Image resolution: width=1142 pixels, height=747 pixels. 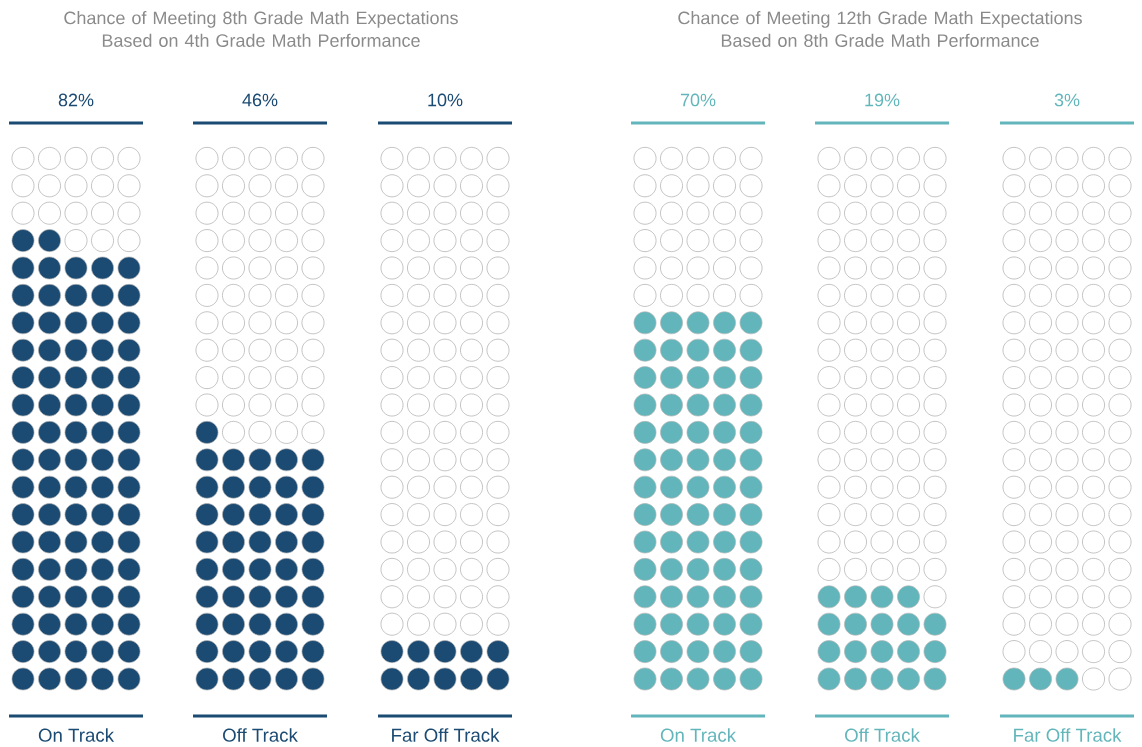 What do you see at coordinates (1067, 100) in the screenshot?
I see `data-label: 3%` at bounding box center [1067, 100].